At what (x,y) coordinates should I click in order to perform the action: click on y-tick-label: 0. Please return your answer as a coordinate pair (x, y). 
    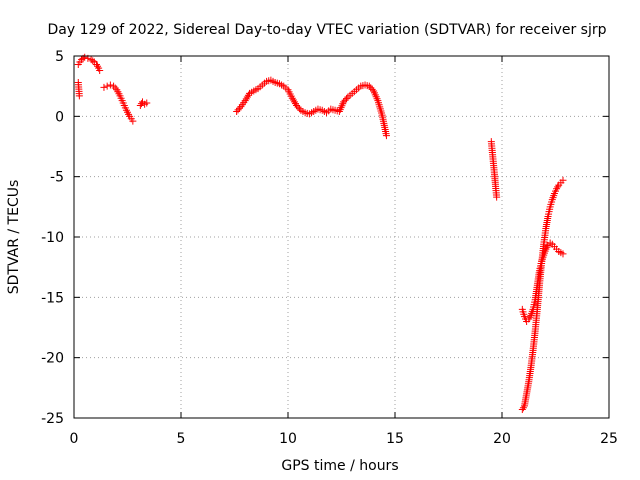
    Looking at the image, I should click on (59, 117).